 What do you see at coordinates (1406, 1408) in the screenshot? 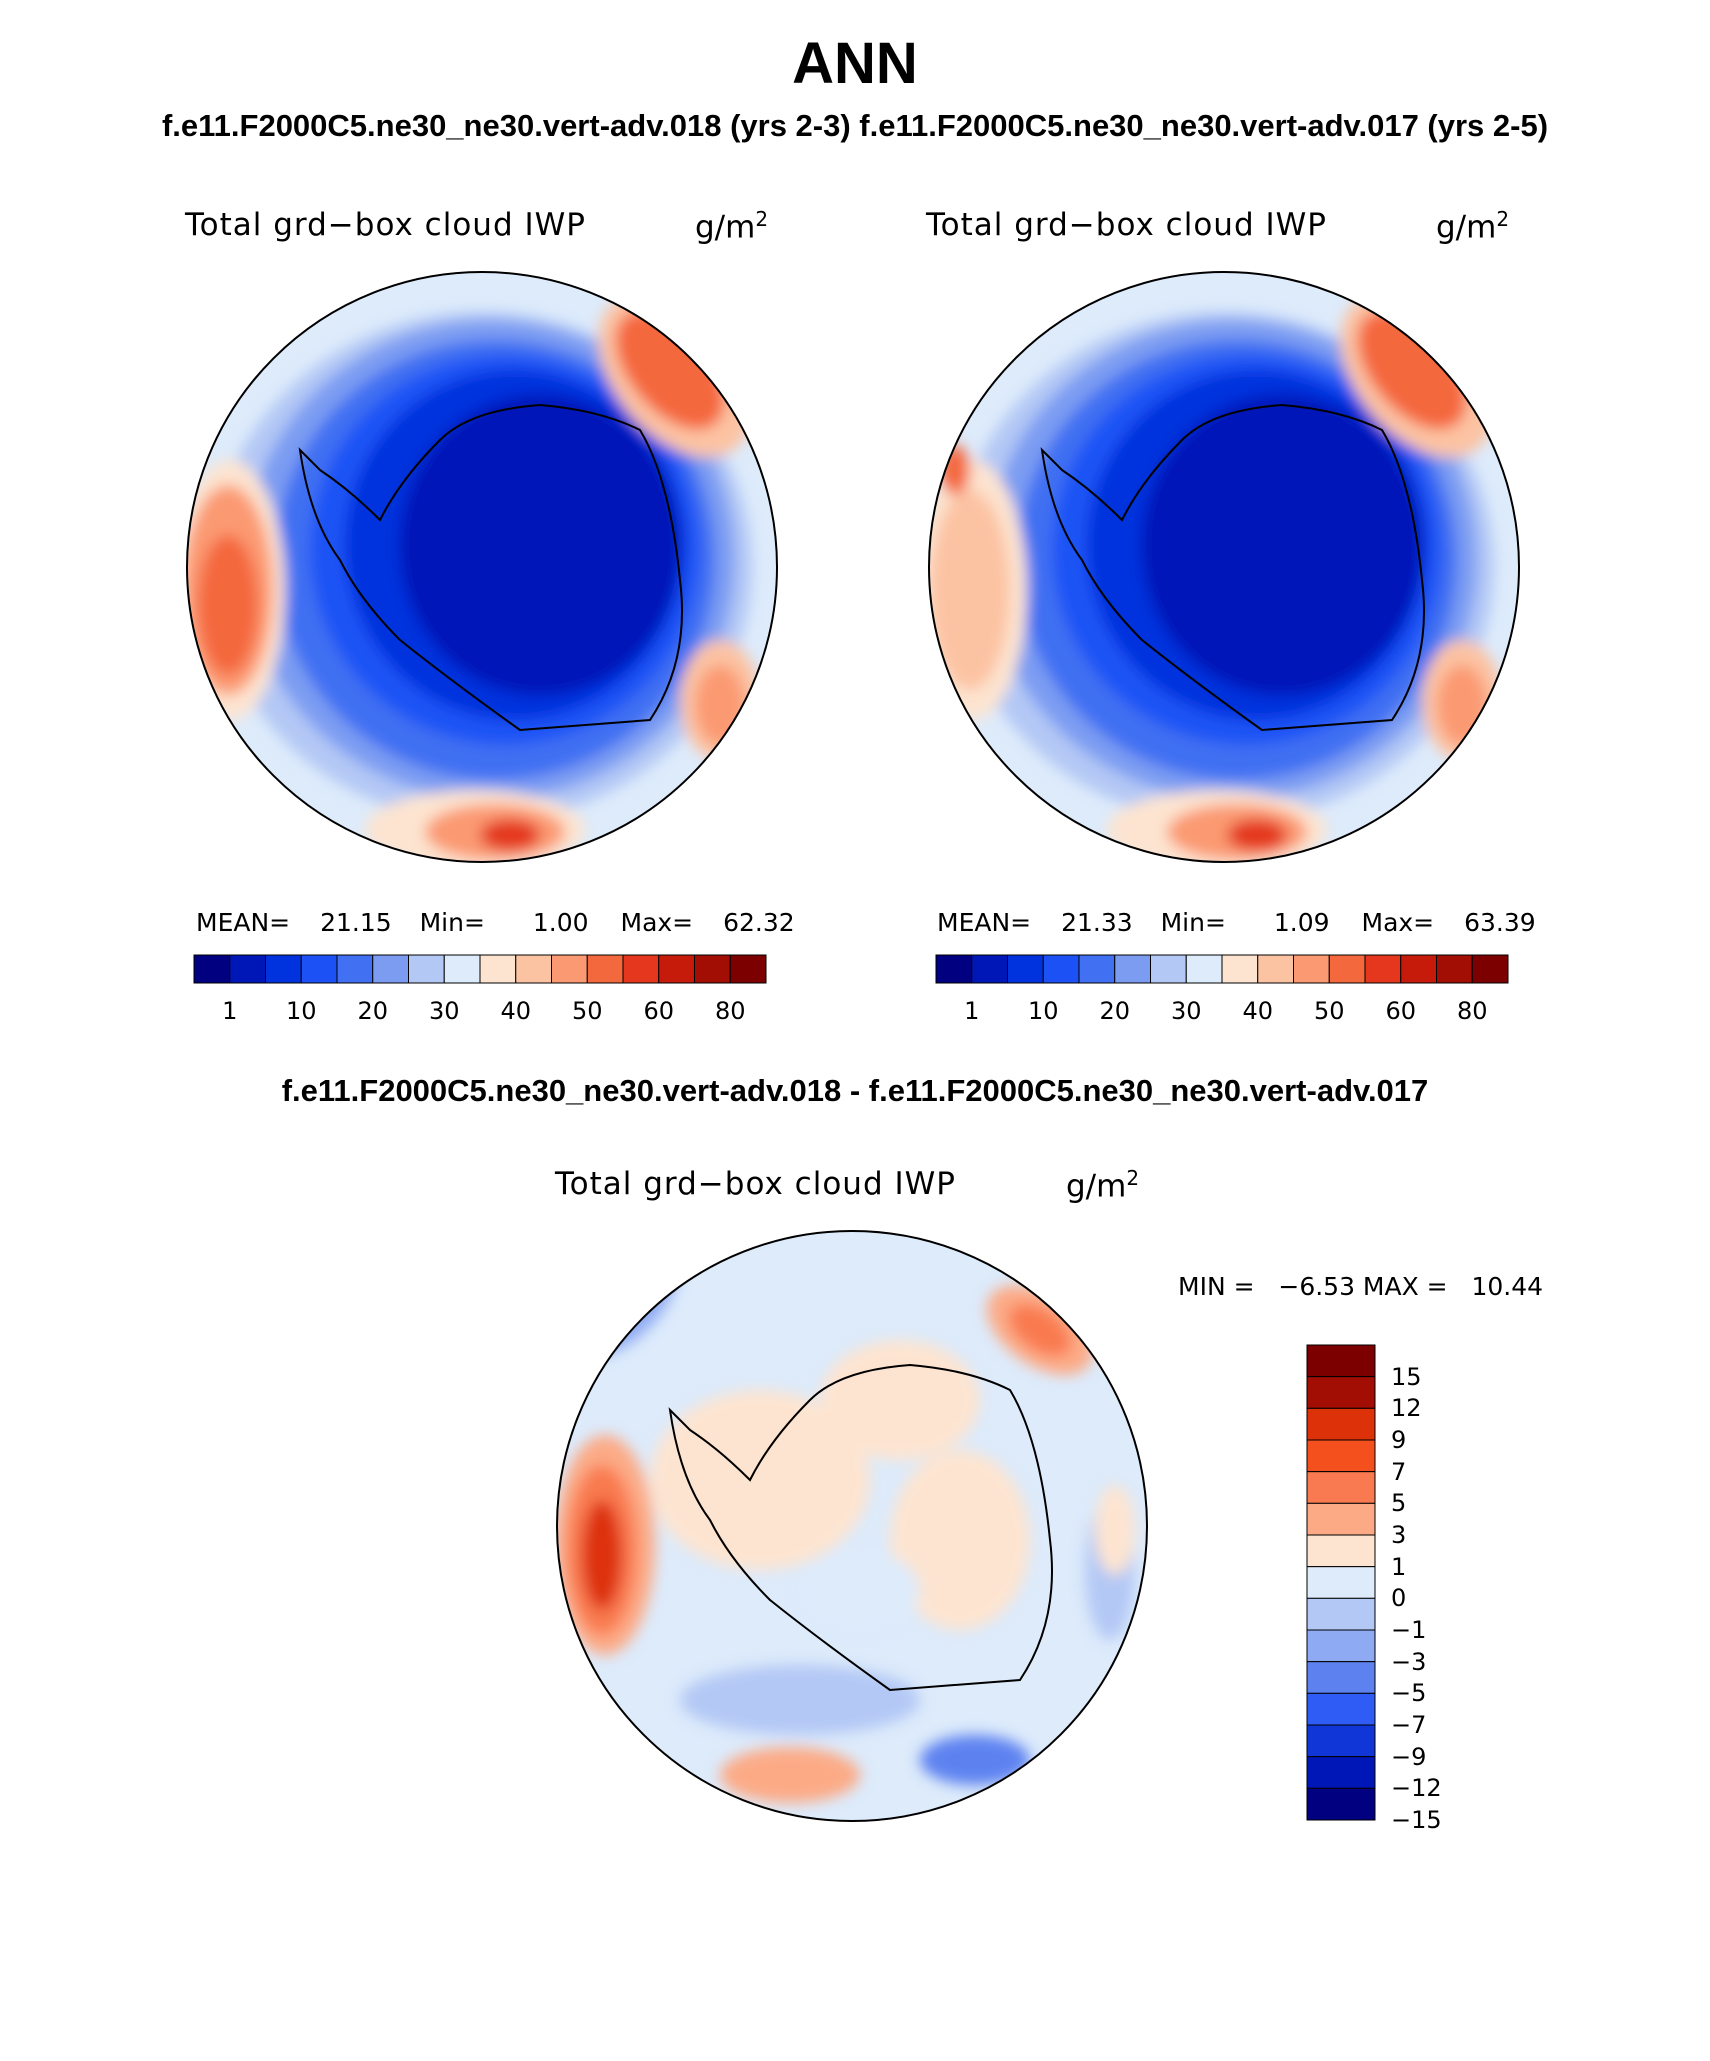
I see `diff-colorbar-tick-label: 12` at bounding box center [1406, 1408].